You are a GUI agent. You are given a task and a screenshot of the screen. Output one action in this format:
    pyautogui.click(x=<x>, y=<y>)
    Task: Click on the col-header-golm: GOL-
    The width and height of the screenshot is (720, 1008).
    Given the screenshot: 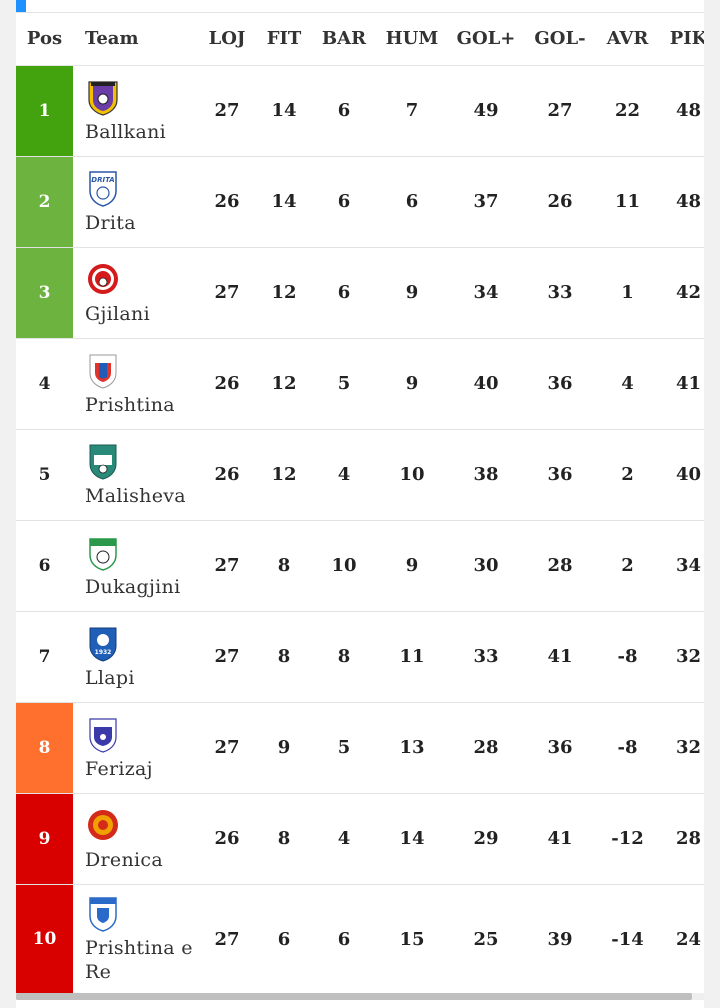 What is the action you would take?
    pyautogui.click(x=560, y=39)
    